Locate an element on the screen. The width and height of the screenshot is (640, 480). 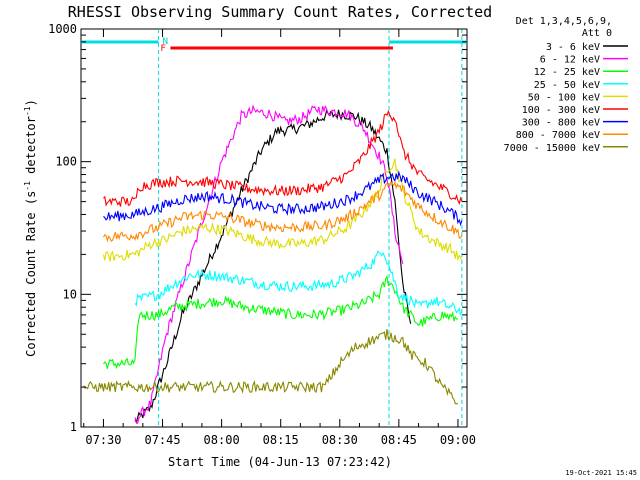
x-tick-label-5: 08:45 is located at coordinates (399, 440).